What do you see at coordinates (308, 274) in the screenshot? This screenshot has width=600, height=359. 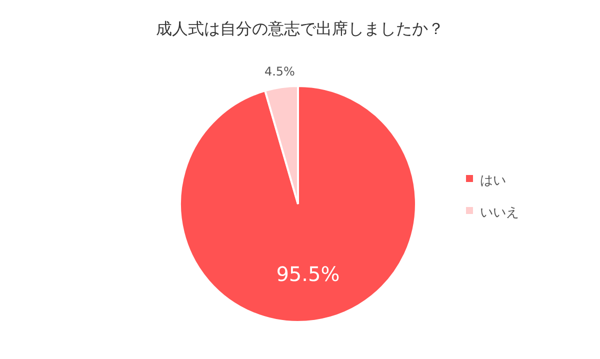 I see `data-label: 95.5%` at bounding box center [308, 274].